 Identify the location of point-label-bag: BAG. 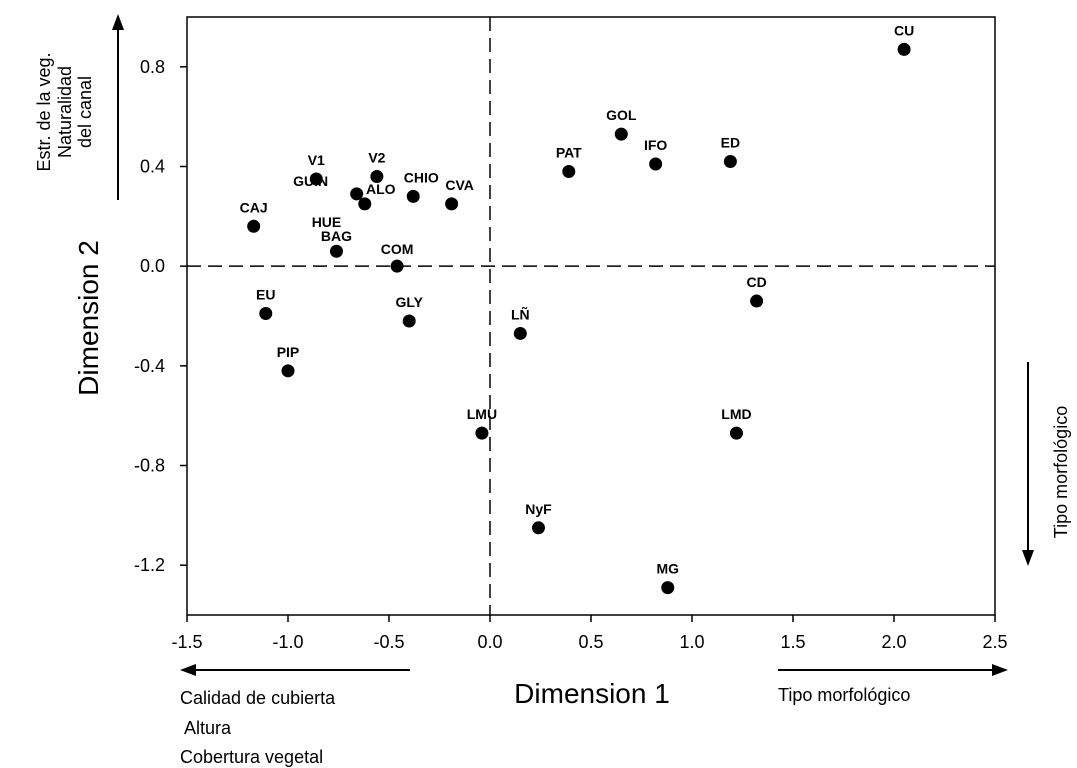
(336, 236).